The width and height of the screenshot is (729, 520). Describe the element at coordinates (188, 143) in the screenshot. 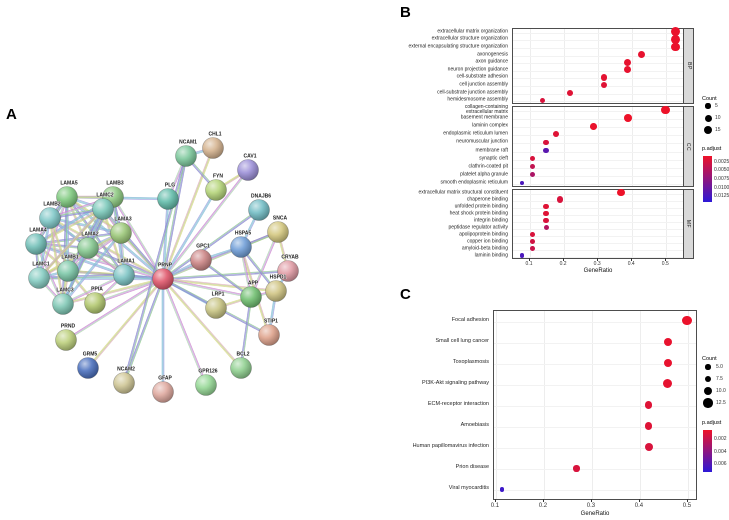

I see `network-node-label-NCAM1: NCAM1` at that location.